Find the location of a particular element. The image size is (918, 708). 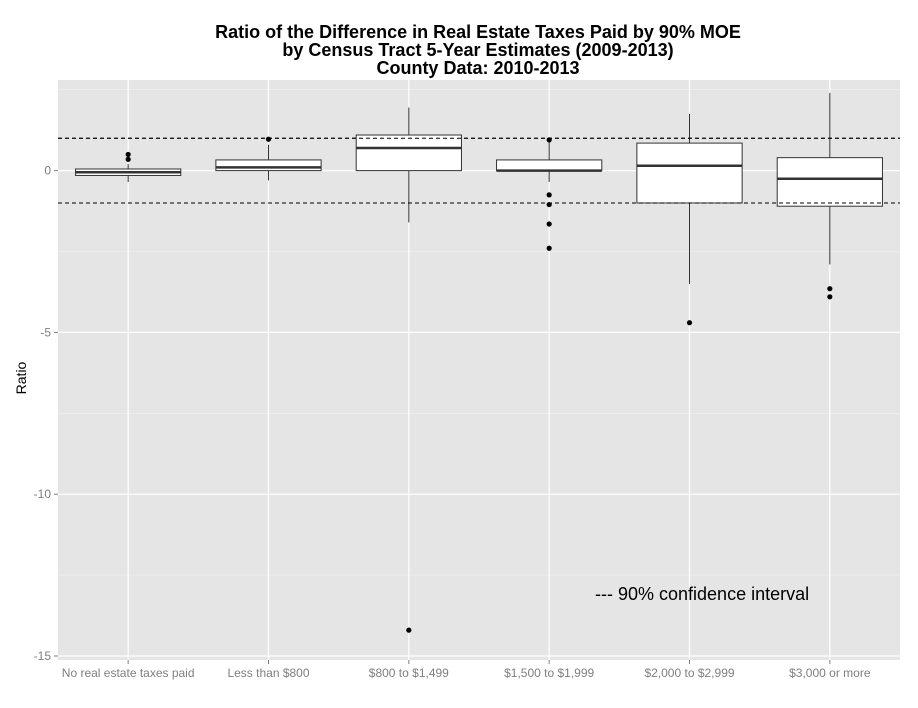

x-tick-label: No real estate taxes paid is located at coordinates (128, 673).